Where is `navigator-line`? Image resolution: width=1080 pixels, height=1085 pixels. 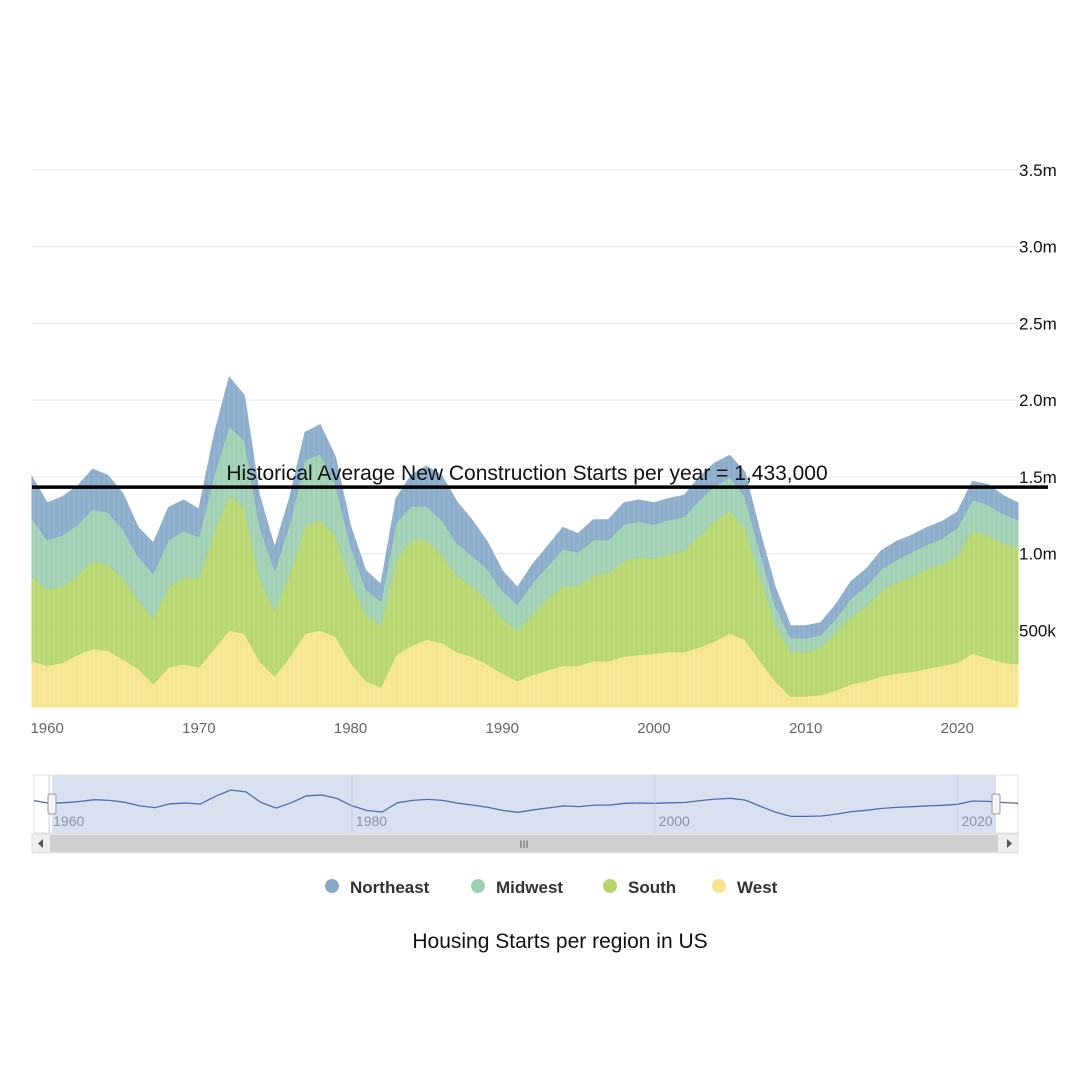
navigator-line is located at coordinates (526, 803).